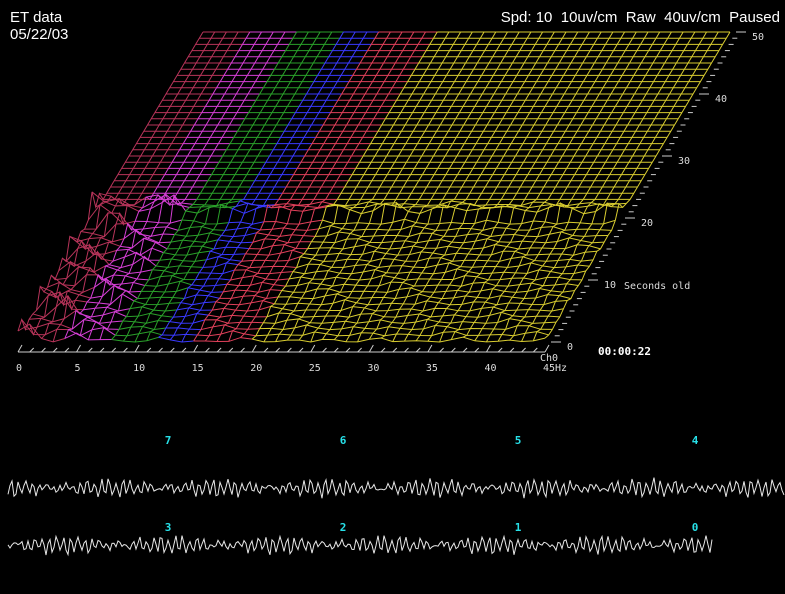 This screenshot has width=785, height=594. I want to click on x-tick-label: 25, so click(315, 368).